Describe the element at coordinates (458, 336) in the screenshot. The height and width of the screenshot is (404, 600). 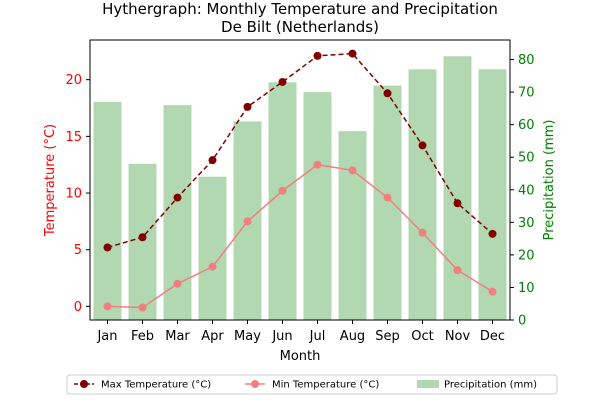
I see `x-tick-label: Nov` at that location.